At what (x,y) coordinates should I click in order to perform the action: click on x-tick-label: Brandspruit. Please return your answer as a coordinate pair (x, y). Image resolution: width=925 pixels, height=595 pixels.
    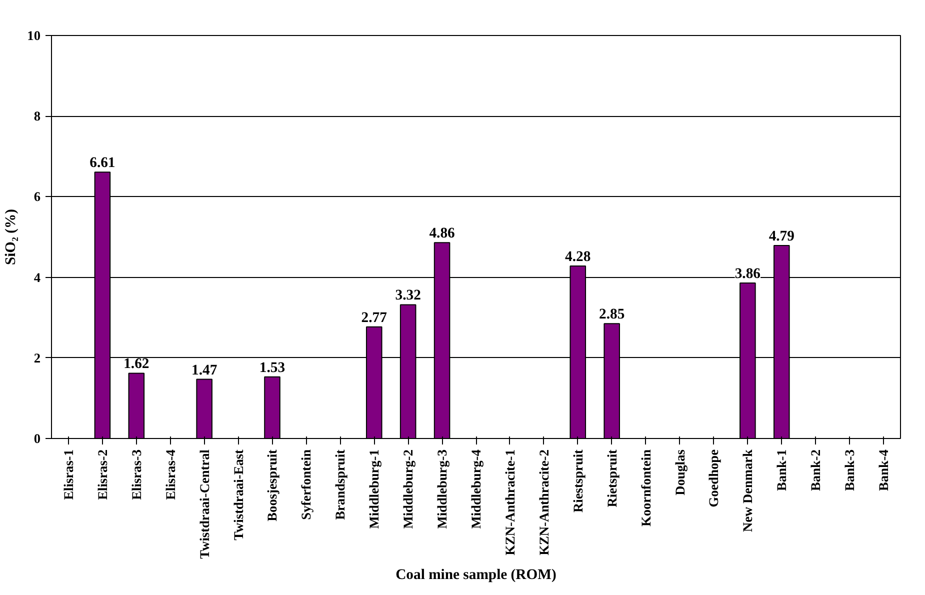
    Looking at the image, I should click on (340, 484).